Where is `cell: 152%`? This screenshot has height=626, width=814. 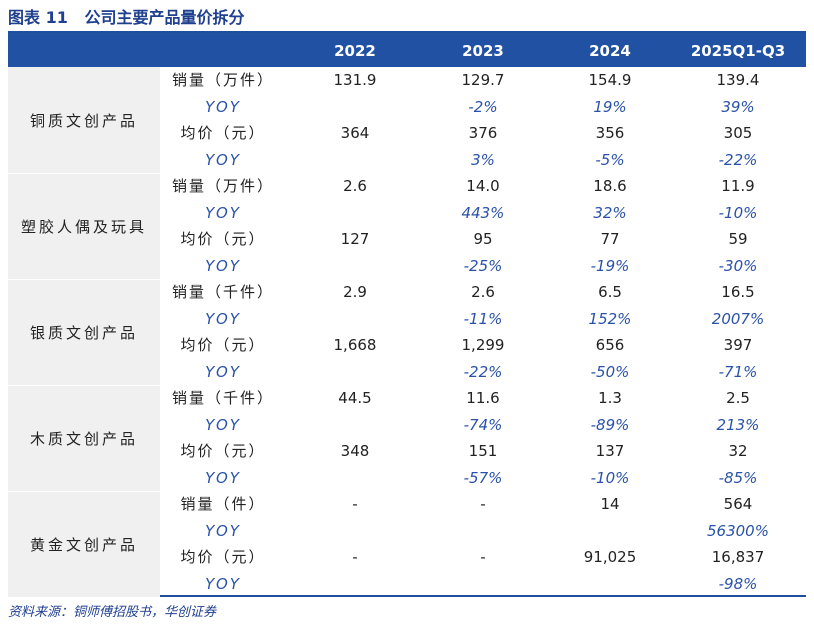 cell: 152% is located at coordinates (610, 318).